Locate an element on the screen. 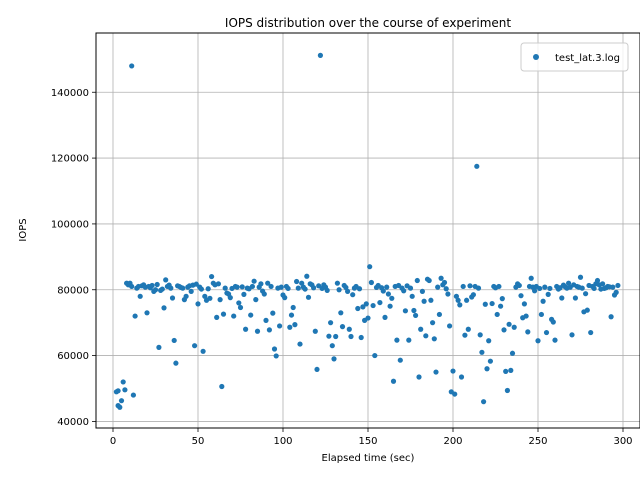  y-tick-label: 100000 is located at coordinates (70, 224).